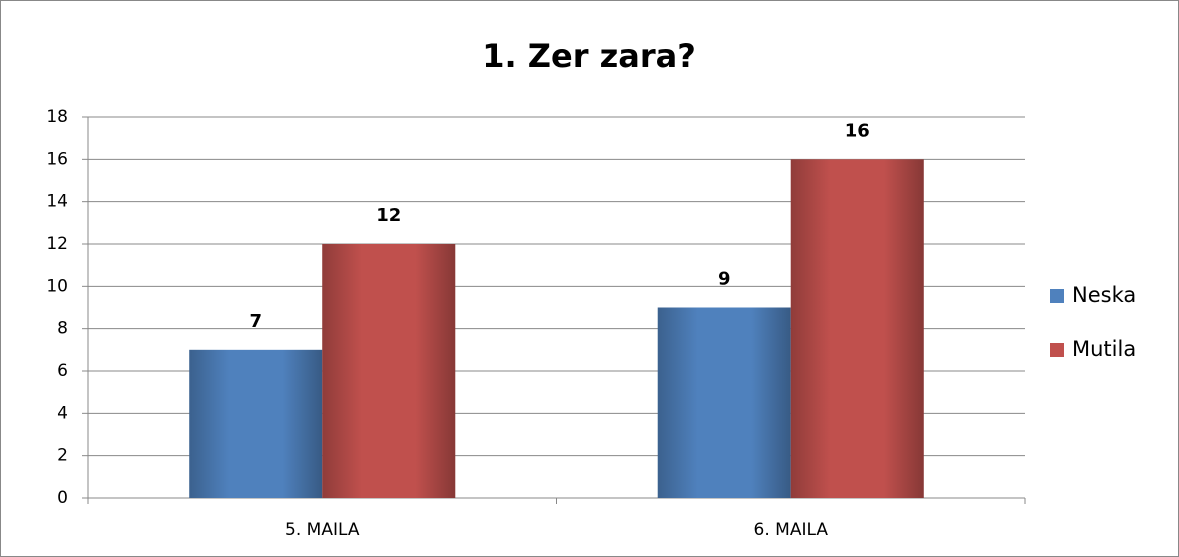 Image resolution: width=1179 pixels, height=557 pixels. Describe the element at coordinates (322, 530) in the screenshot. I see `x-tick-label: 5. MAILA` at that location.